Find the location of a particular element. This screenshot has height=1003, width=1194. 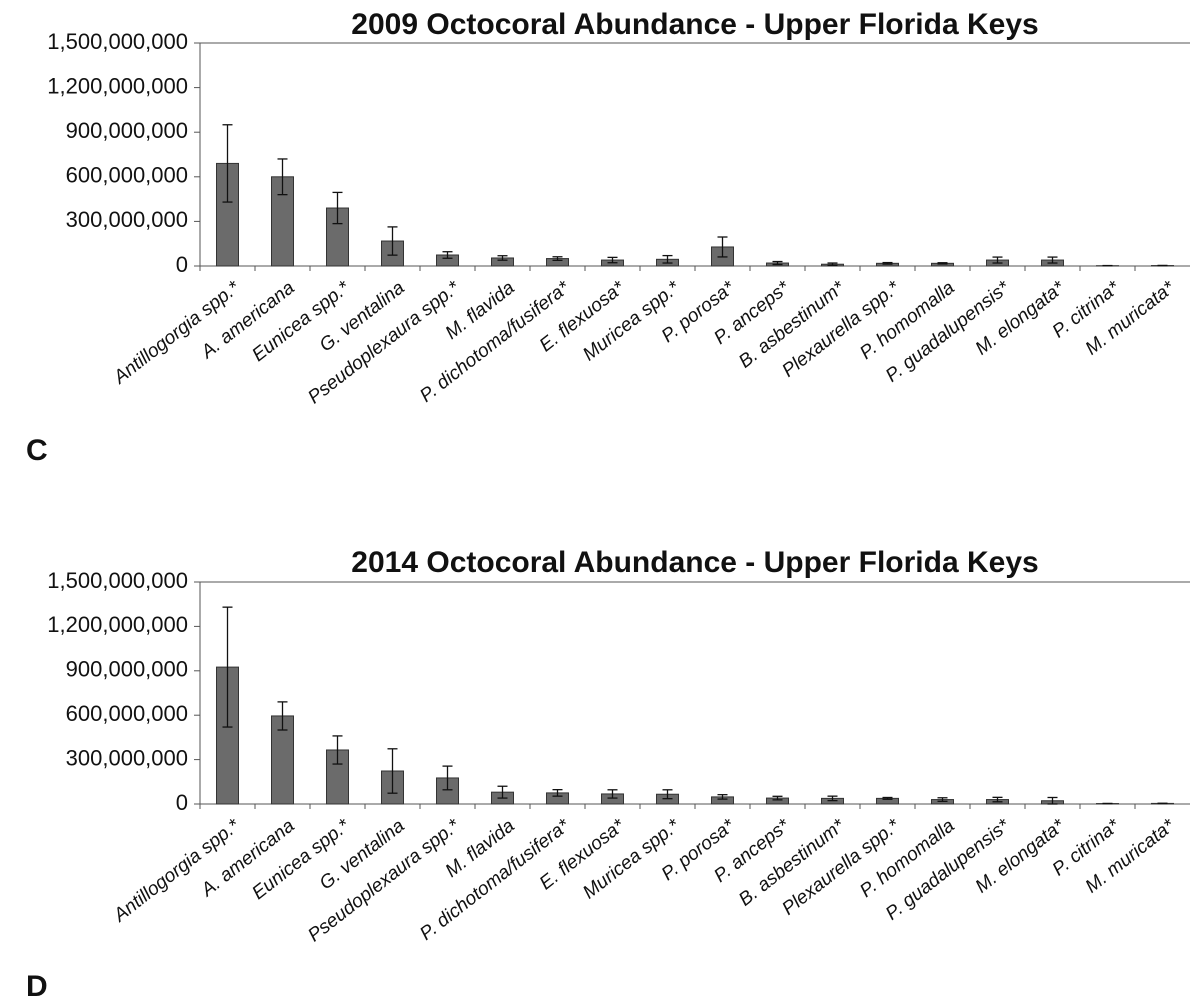

panel-label: D is located at coordinates (37, 986).